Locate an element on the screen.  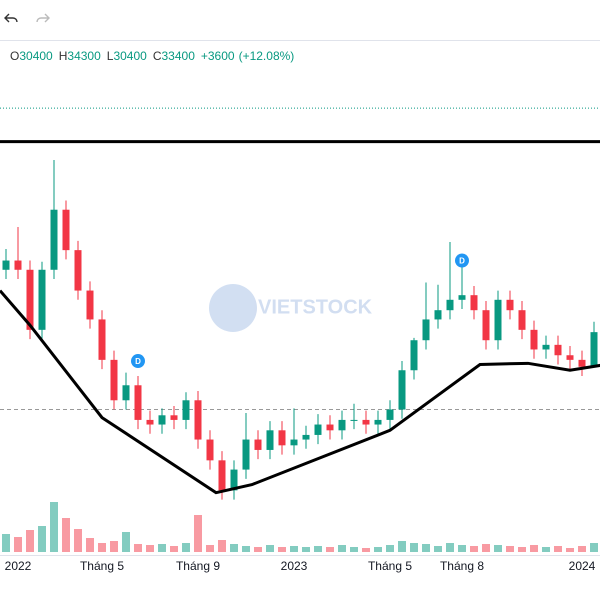
x-tick-label: Tháng 5 is located at coordinates (390, 566).